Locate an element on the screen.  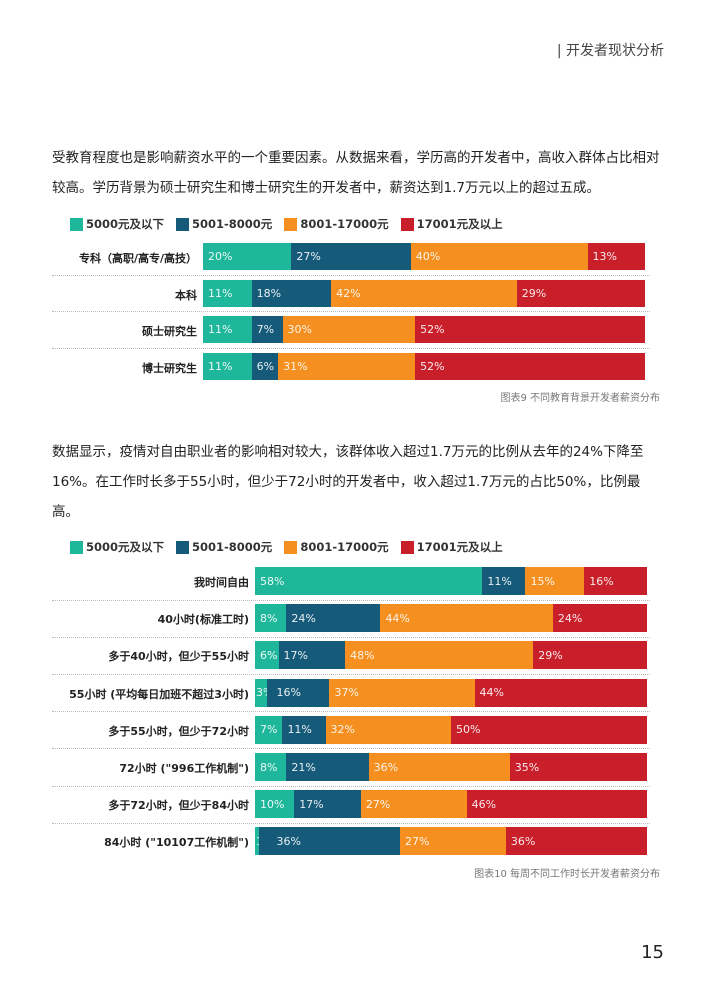
bar-segment-2: 6% is located at coordinates (265, 366).